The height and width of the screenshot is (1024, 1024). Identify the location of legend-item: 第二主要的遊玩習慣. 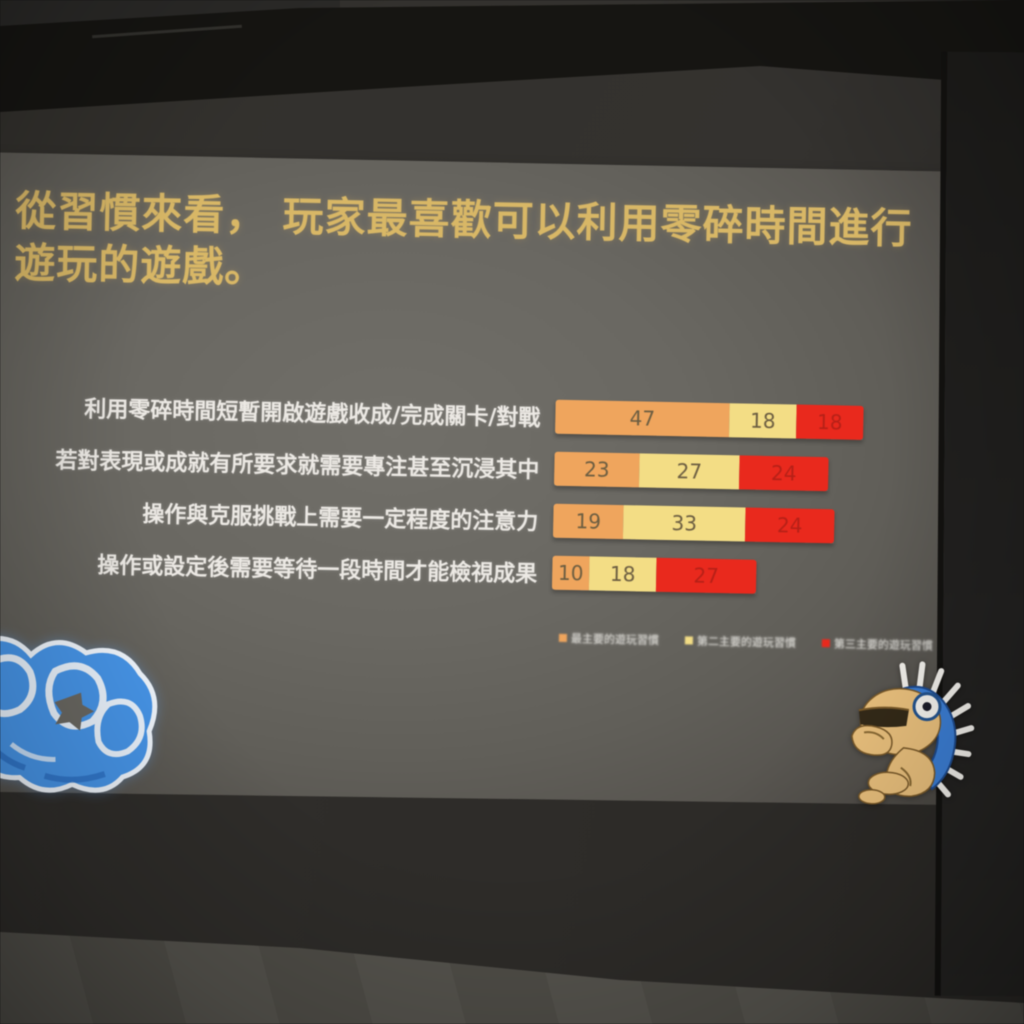
(740, 641).